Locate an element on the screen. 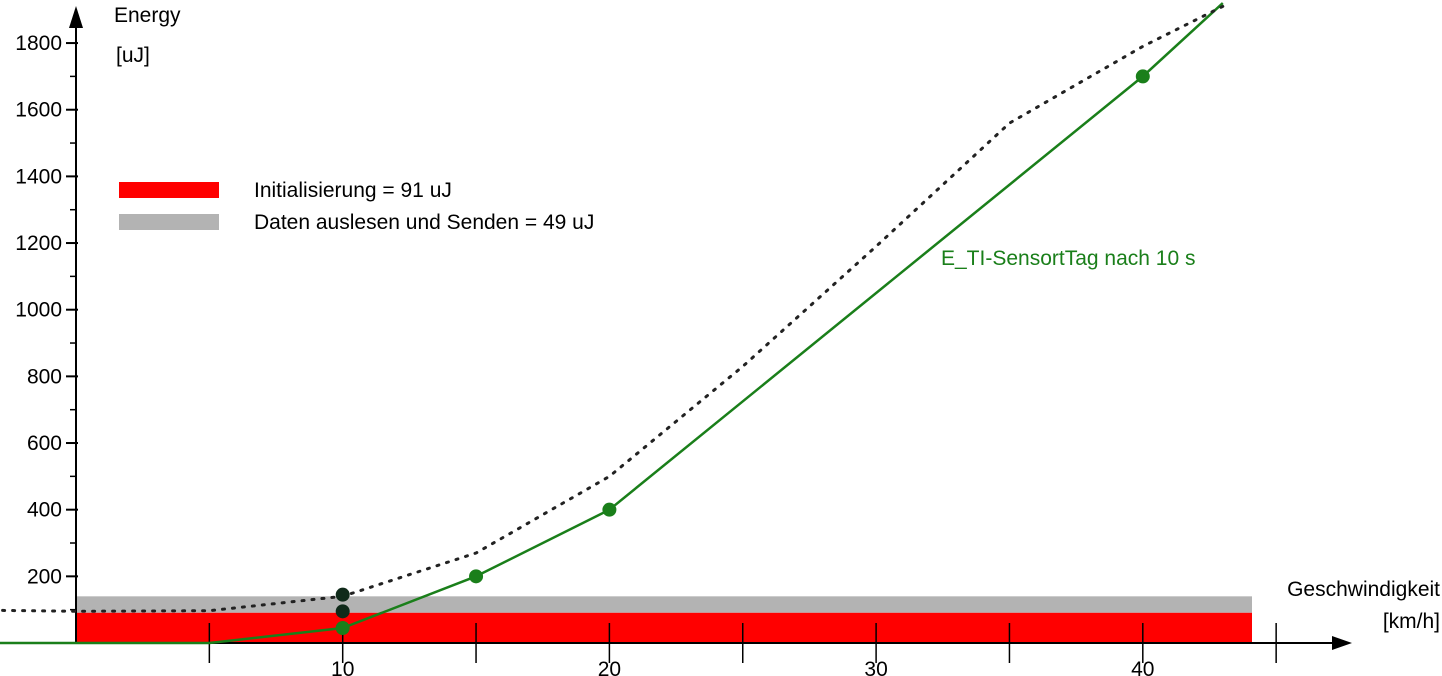  y-tick-label-1800: 1800 is located at coordinates (38, 43).